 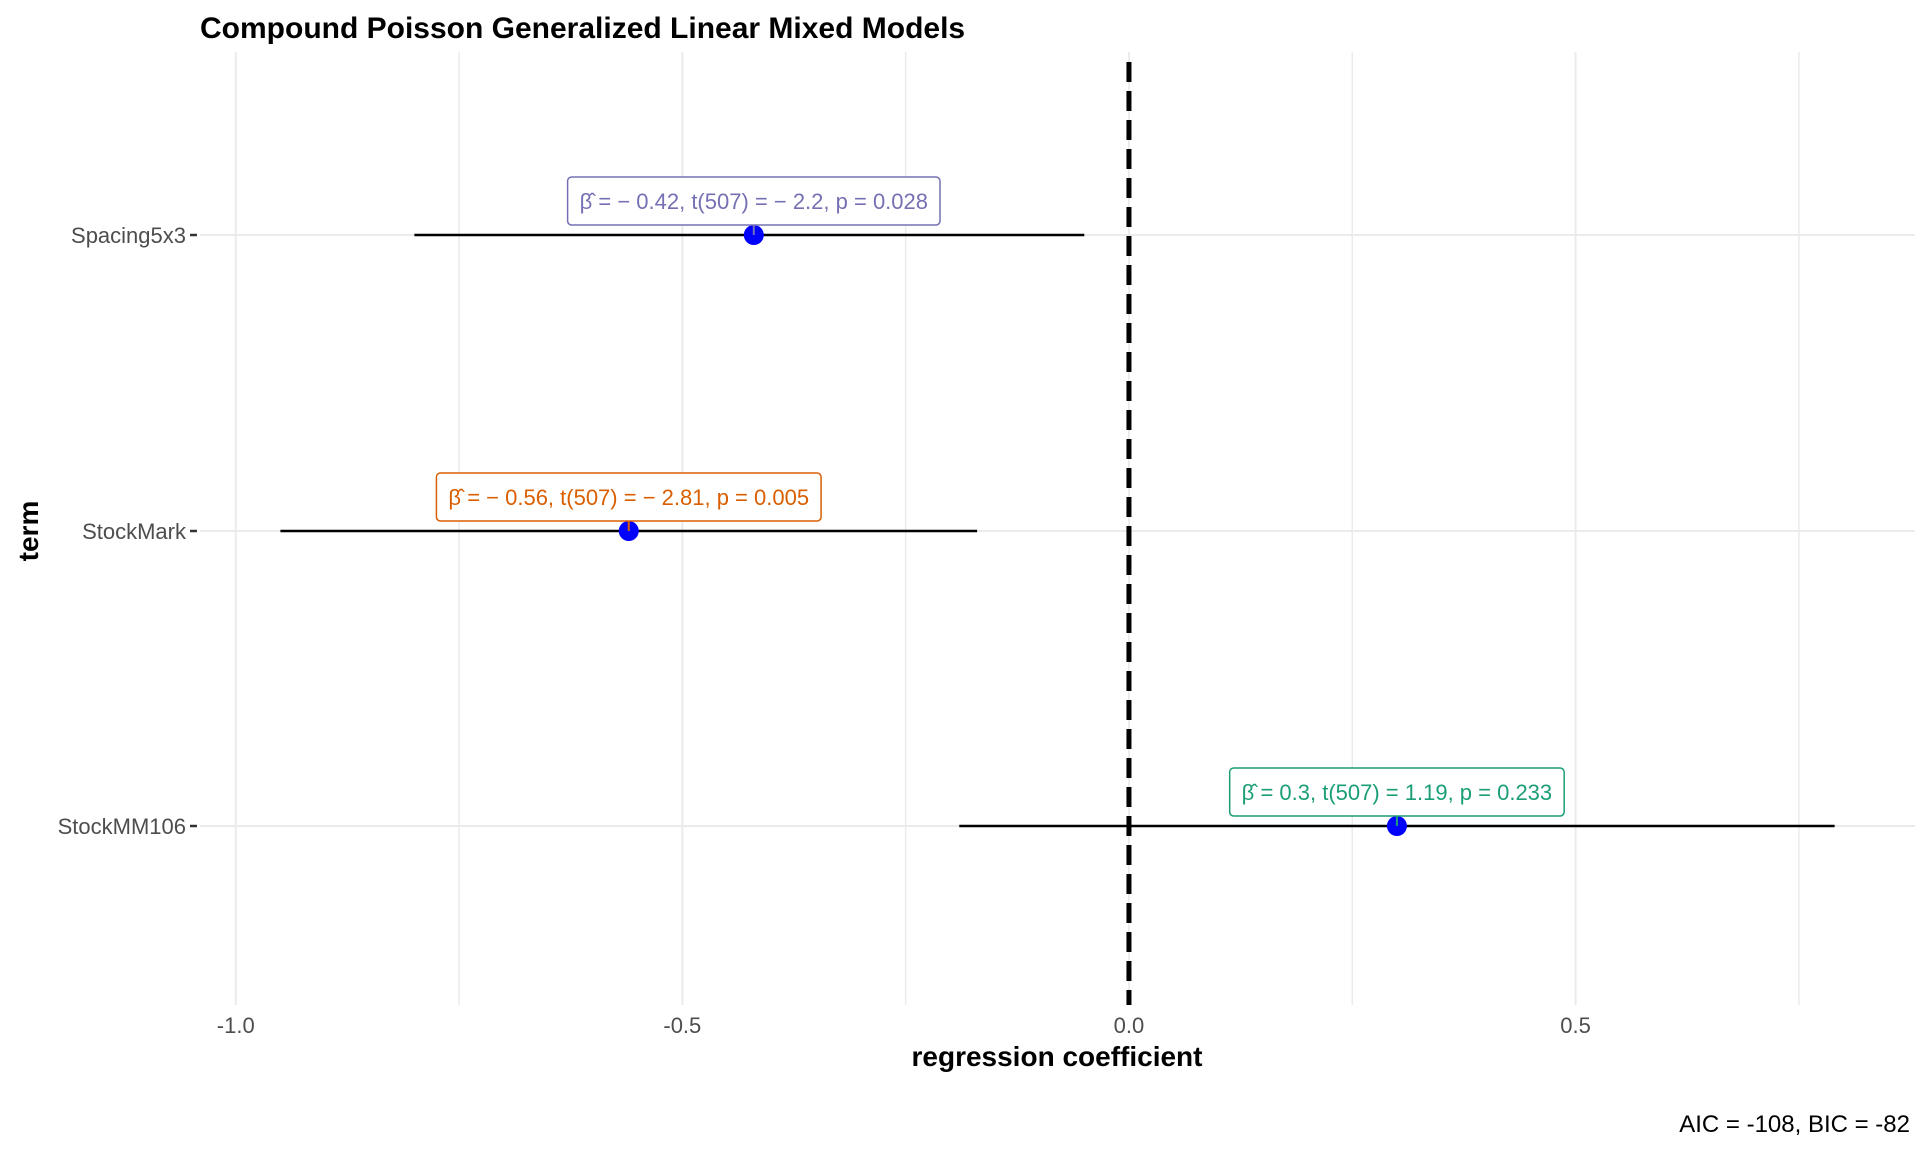 What do you see at coordinates (1057, 1056) in the screenshot?
I see `x-axis-title: regression coefficient` at bounding box center [1057, 1056].